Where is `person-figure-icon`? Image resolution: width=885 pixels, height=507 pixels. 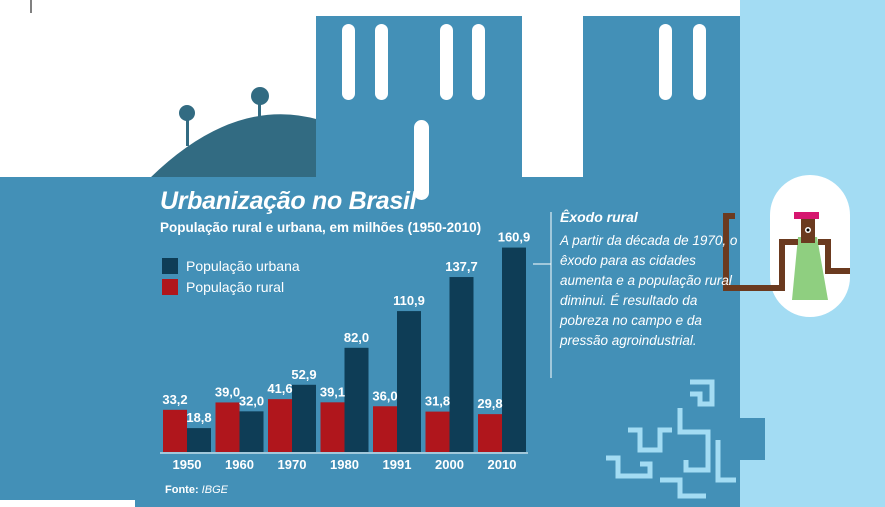
person-figure-icon is located at coordinates (786, 246).